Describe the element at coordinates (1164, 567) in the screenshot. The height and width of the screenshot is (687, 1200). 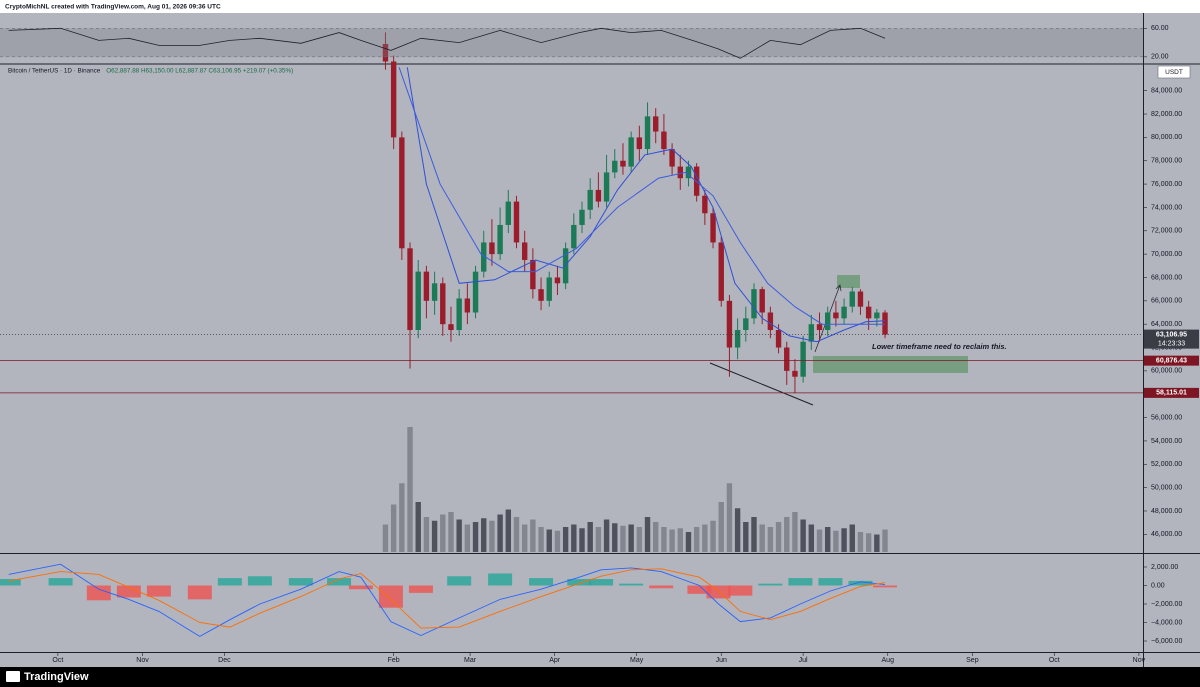
I see `y-tick-label: 2,000.00` at that location.